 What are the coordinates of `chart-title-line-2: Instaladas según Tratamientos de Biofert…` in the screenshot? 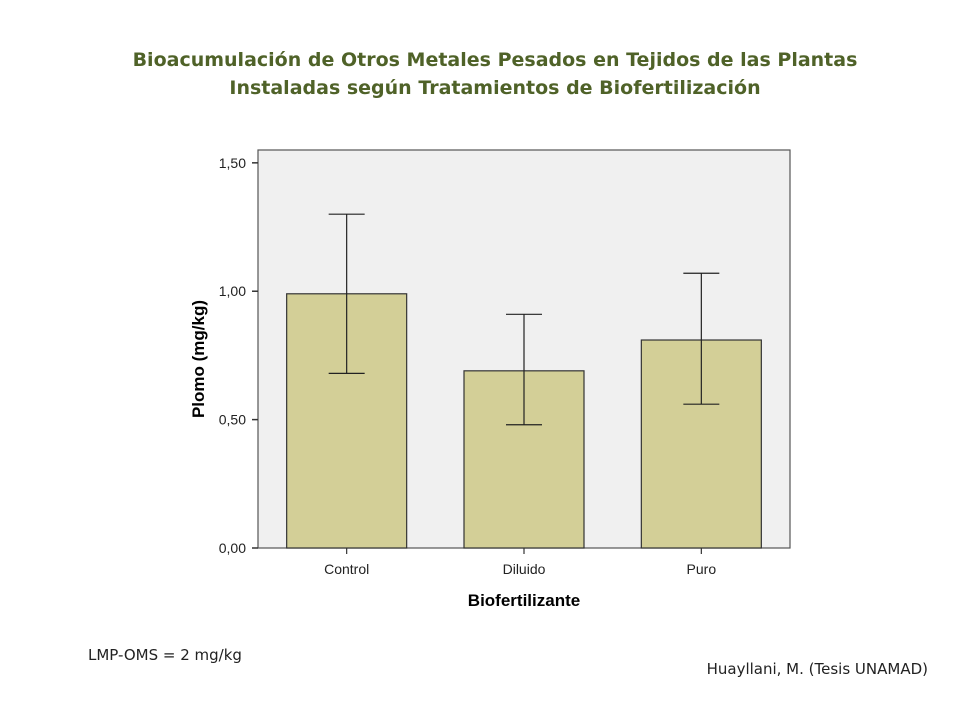 It's located at (495, 88).